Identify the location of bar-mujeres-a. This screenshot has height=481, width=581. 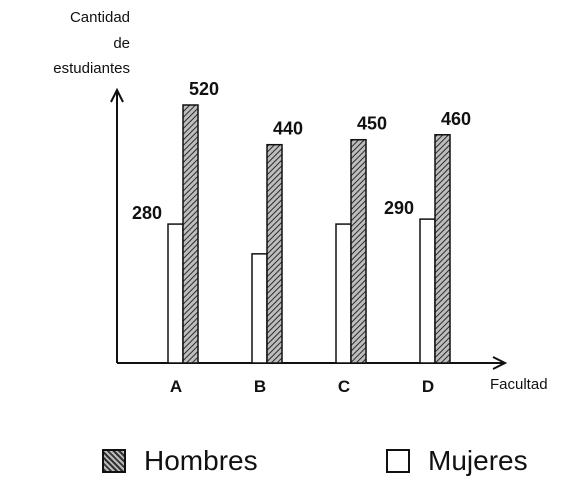
(175, 293).